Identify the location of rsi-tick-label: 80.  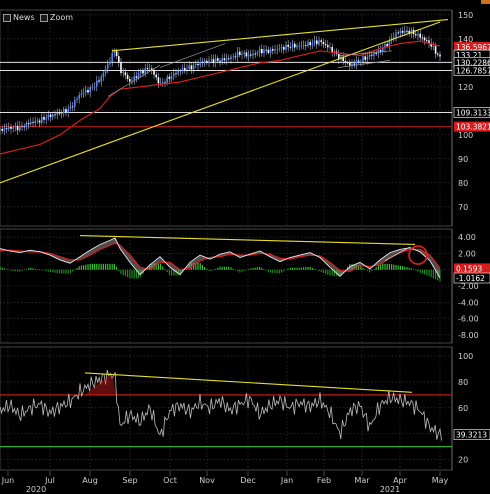
(463, 382).